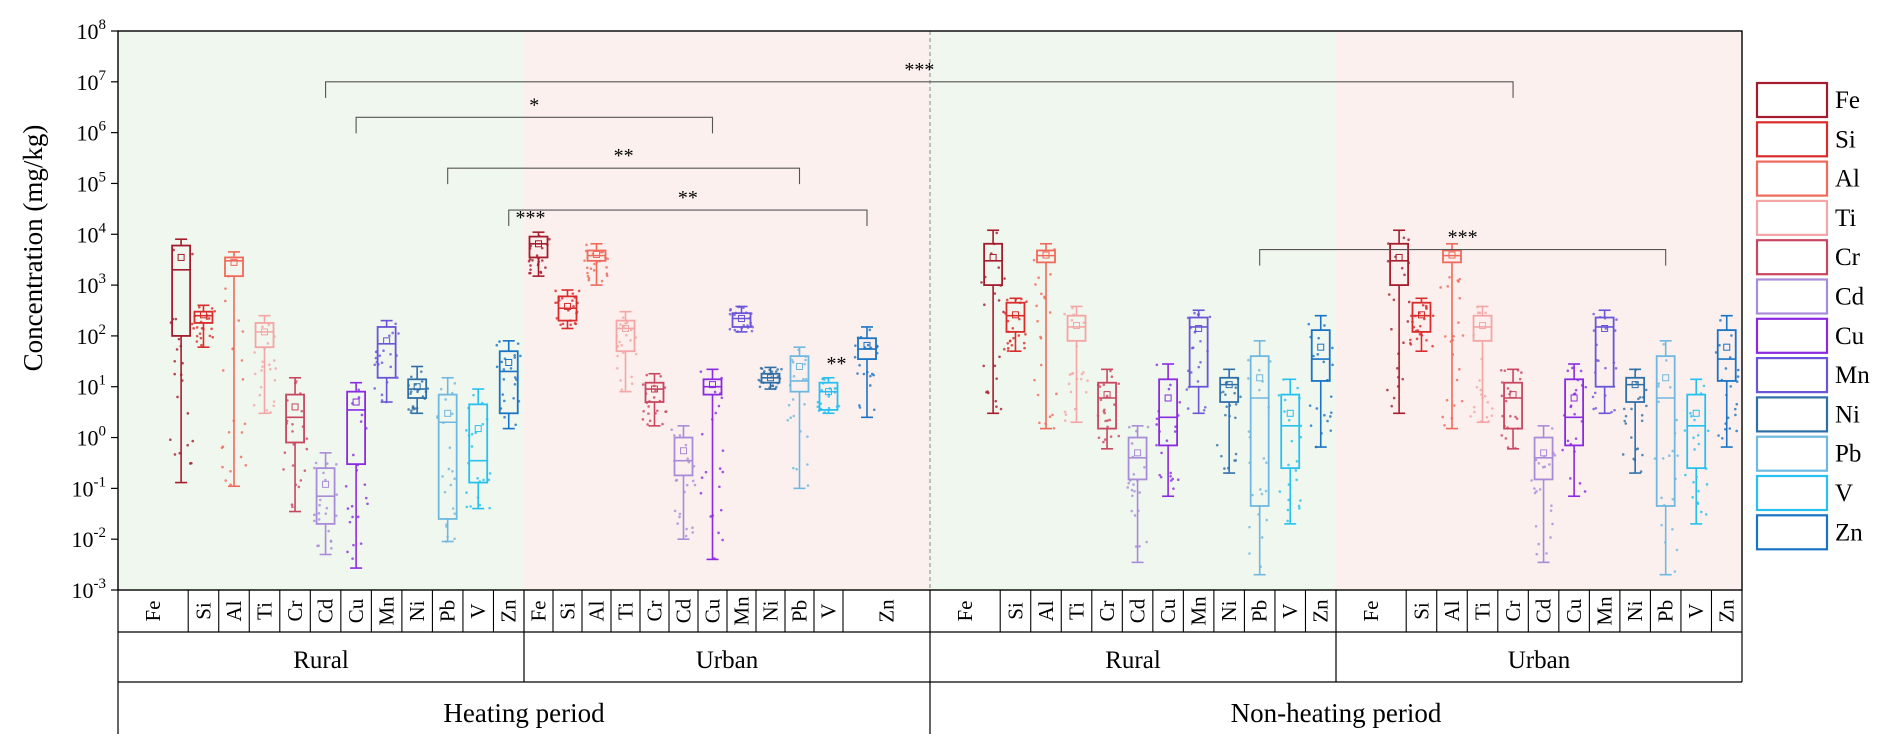 The image size is (1892, 753). I want to click on box-Zn, so click(1320, 355).